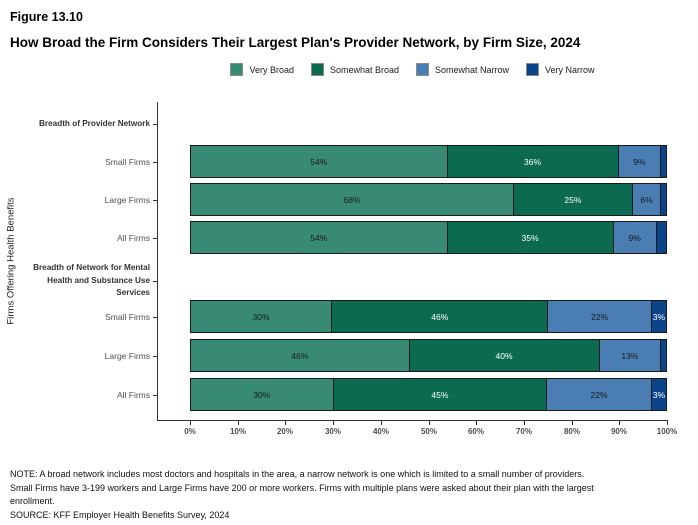  I want to click on segment-value-label: 30%, so click(262, 394).